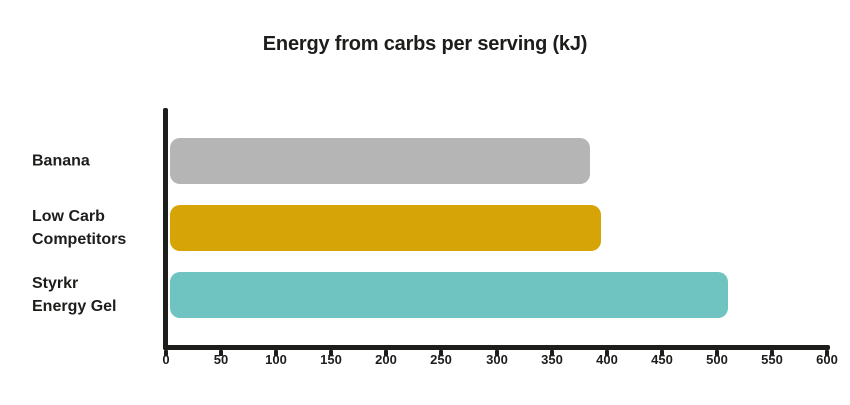  What do you see at coordinates (165, 229) in the screenshot?
I see `y-axis-line` at bounding box center [165, 229].